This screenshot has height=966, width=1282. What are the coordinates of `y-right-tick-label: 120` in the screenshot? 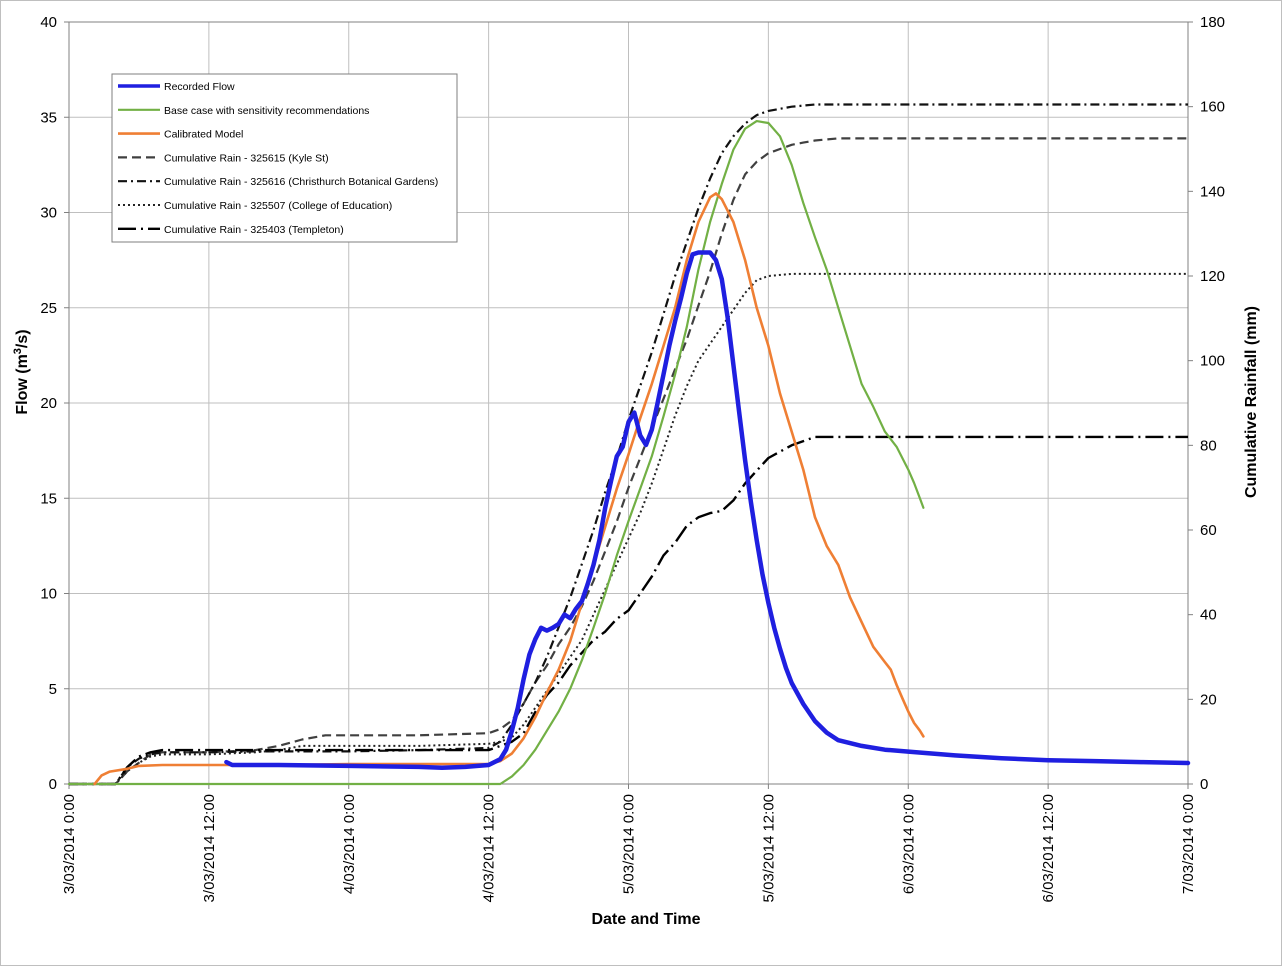 It's located at (1212, 276).